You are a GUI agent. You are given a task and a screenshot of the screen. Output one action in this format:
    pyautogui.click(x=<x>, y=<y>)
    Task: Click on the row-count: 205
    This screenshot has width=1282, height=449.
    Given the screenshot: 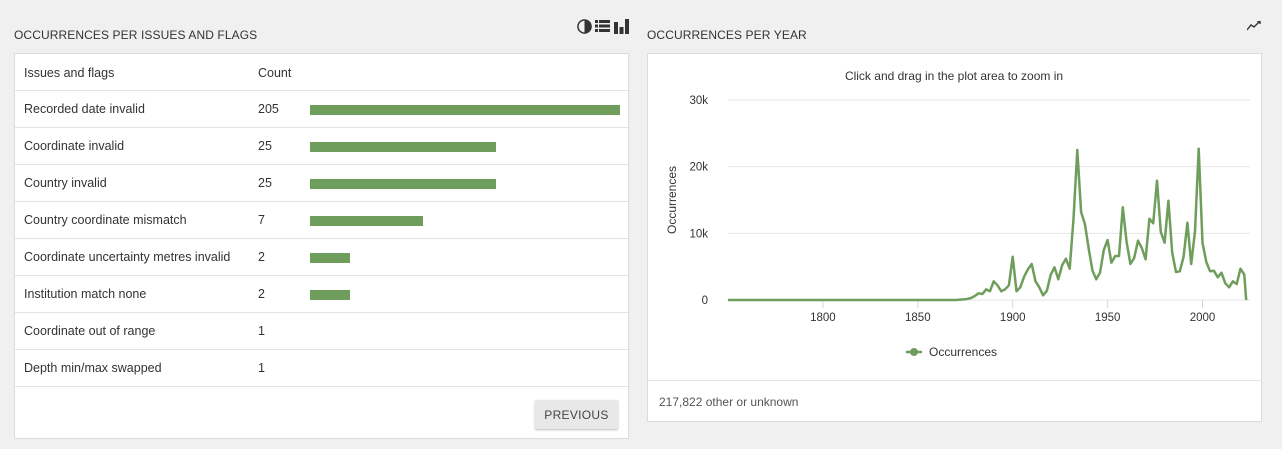 What is the action you would take?
    pyautogui.click(x=268, y=109)
    